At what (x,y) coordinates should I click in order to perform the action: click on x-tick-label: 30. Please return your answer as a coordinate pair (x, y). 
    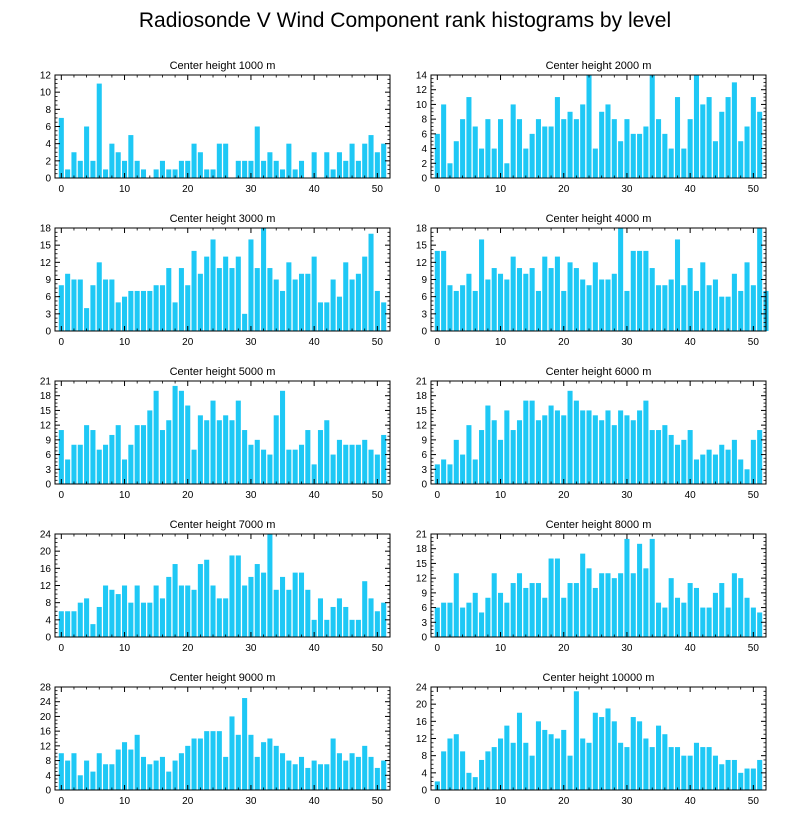
    Looking at the image, I should click on (627, 189).